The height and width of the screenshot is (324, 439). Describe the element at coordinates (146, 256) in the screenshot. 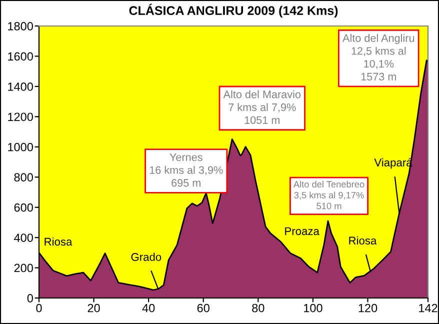

I see `annotation: Grado` at that location.